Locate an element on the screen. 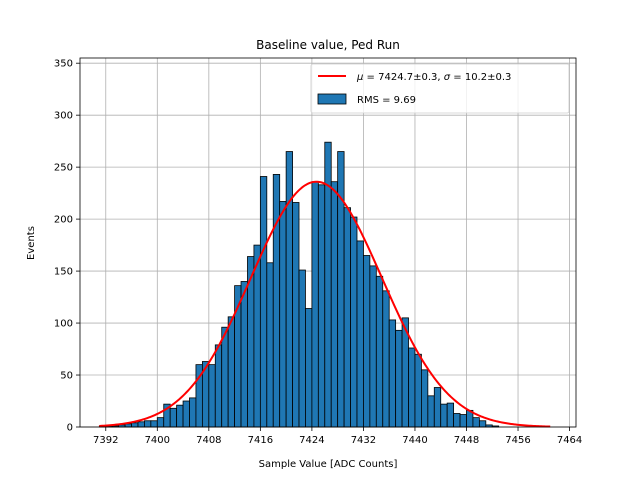 The height and width of the screenshot is (480, 640). x-tick-label: 7416 is located at coordinates (260, 440).